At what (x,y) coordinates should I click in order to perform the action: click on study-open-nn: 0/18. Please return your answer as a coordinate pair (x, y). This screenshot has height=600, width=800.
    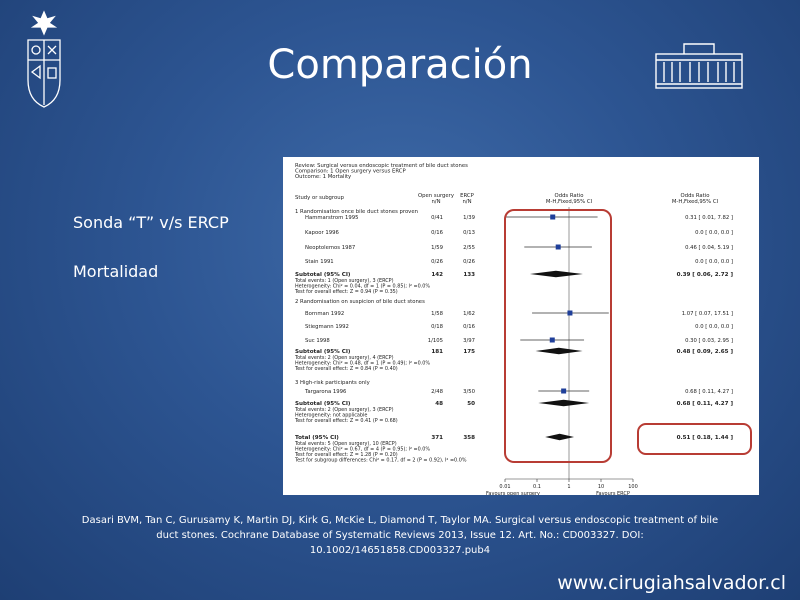
    Looking at the image, I should click on (437, 327).